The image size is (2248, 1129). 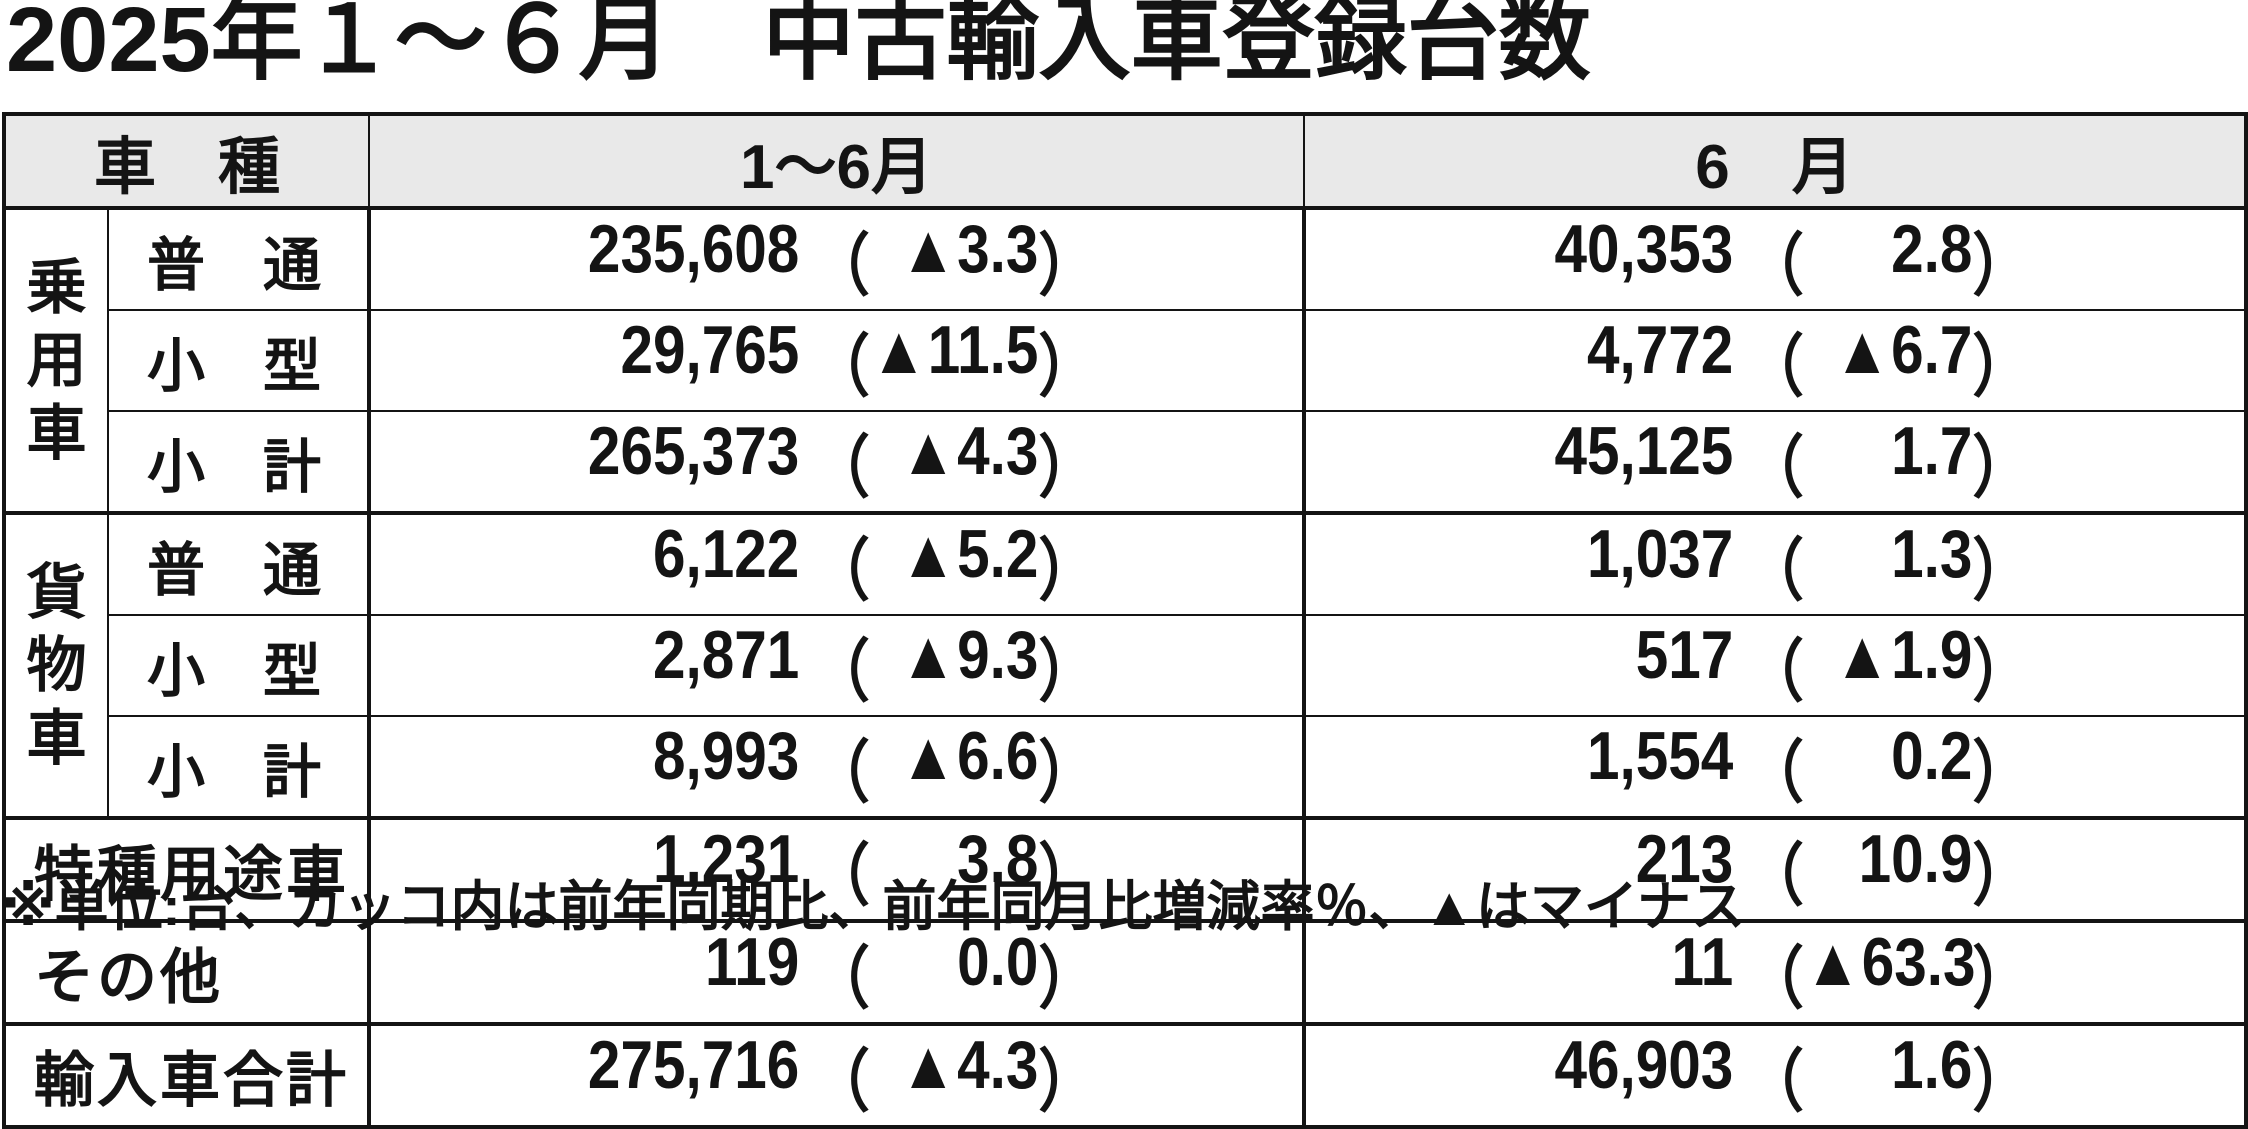 I want to click on group-label-passenger: 乗 用 車, so click(x=56, y=360).